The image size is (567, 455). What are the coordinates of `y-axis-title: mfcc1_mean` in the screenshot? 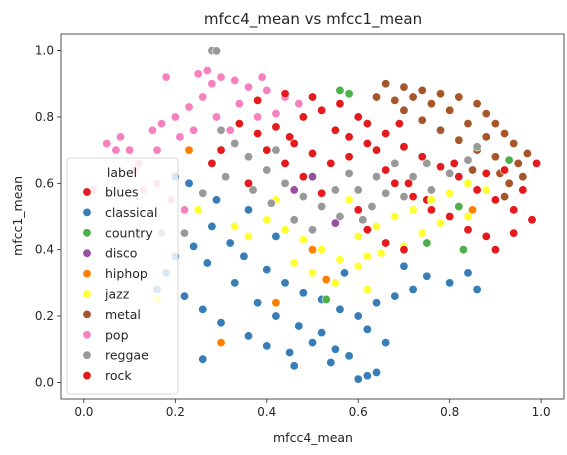 It's located at (17, 216).